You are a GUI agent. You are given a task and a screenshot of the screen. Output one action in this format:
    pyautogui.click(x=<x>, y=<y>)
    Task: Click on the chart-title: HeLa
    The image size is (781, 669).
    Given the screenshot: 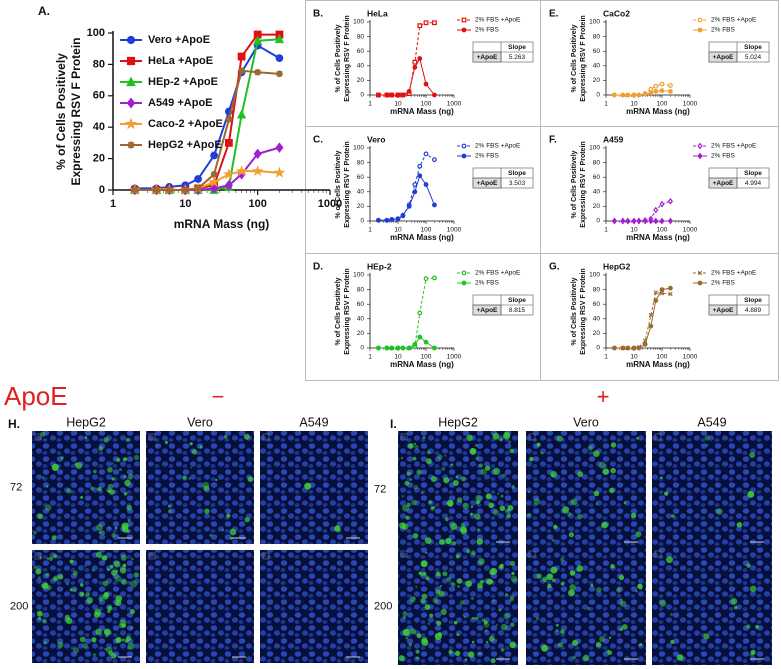 What is the action you would take?
    pyautogui.click(x=377, y=13)
    